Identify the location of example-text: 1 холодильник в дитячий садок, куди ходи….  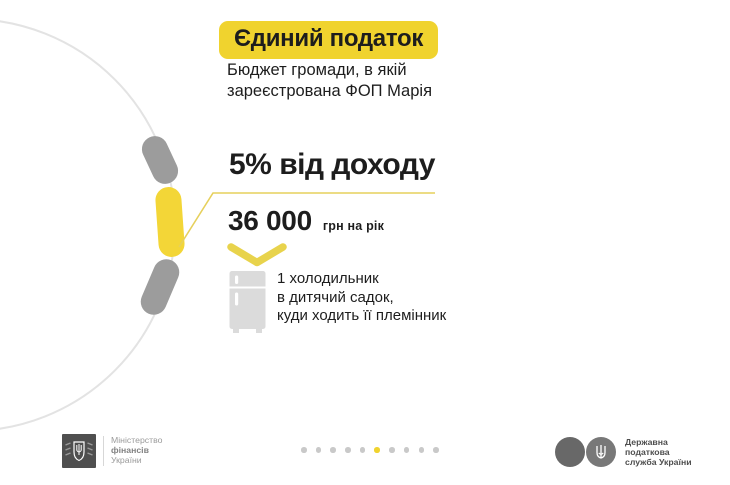
(362, 297).